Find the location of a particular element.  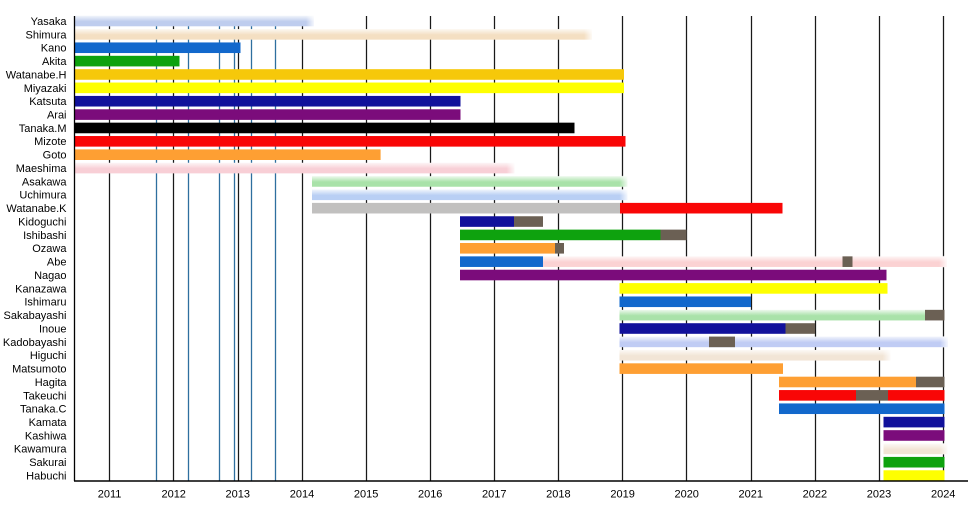

svg-text: Sakurai is located at coordinates (47, 463).